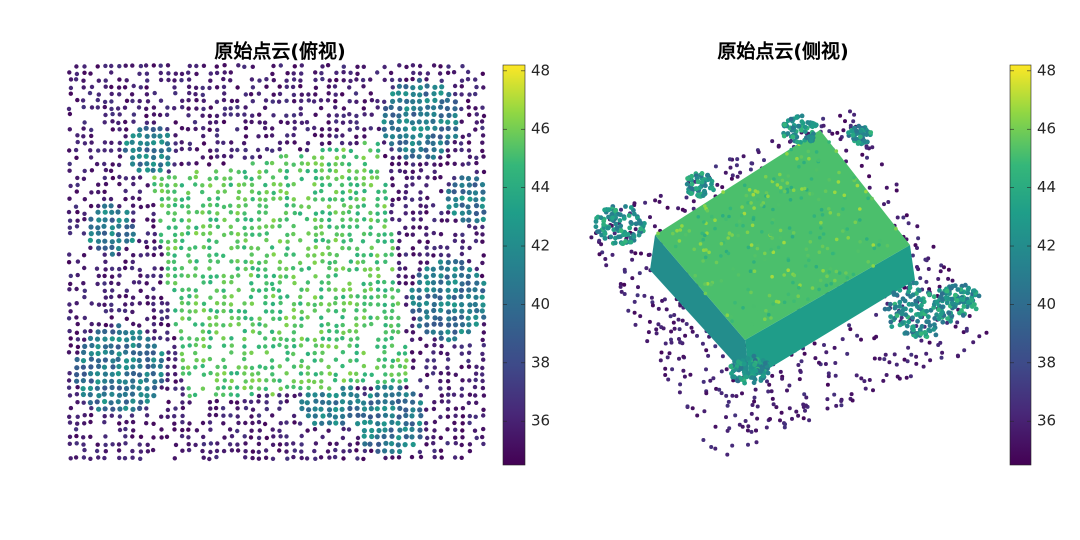 The width and height of the screenshot is (1080, 540). Describe the element at coordinates (1046, 362) in the screenshot. I see `colorbar-tick-label: 38` at that location.